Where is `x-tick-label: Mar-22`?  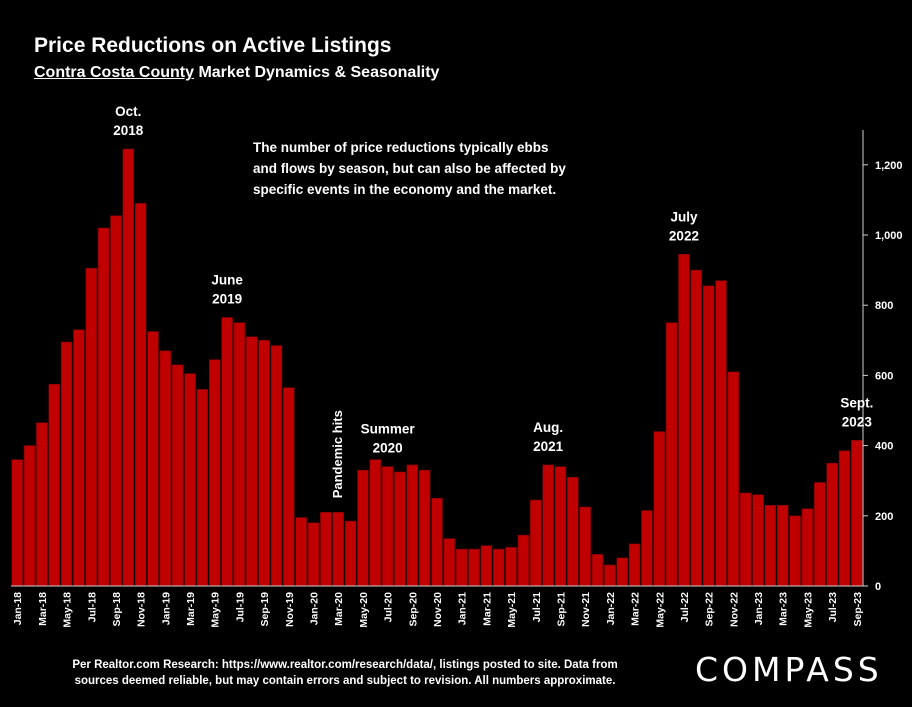 x-tick-label: Mar-22 is located at coordinates (636, 609).